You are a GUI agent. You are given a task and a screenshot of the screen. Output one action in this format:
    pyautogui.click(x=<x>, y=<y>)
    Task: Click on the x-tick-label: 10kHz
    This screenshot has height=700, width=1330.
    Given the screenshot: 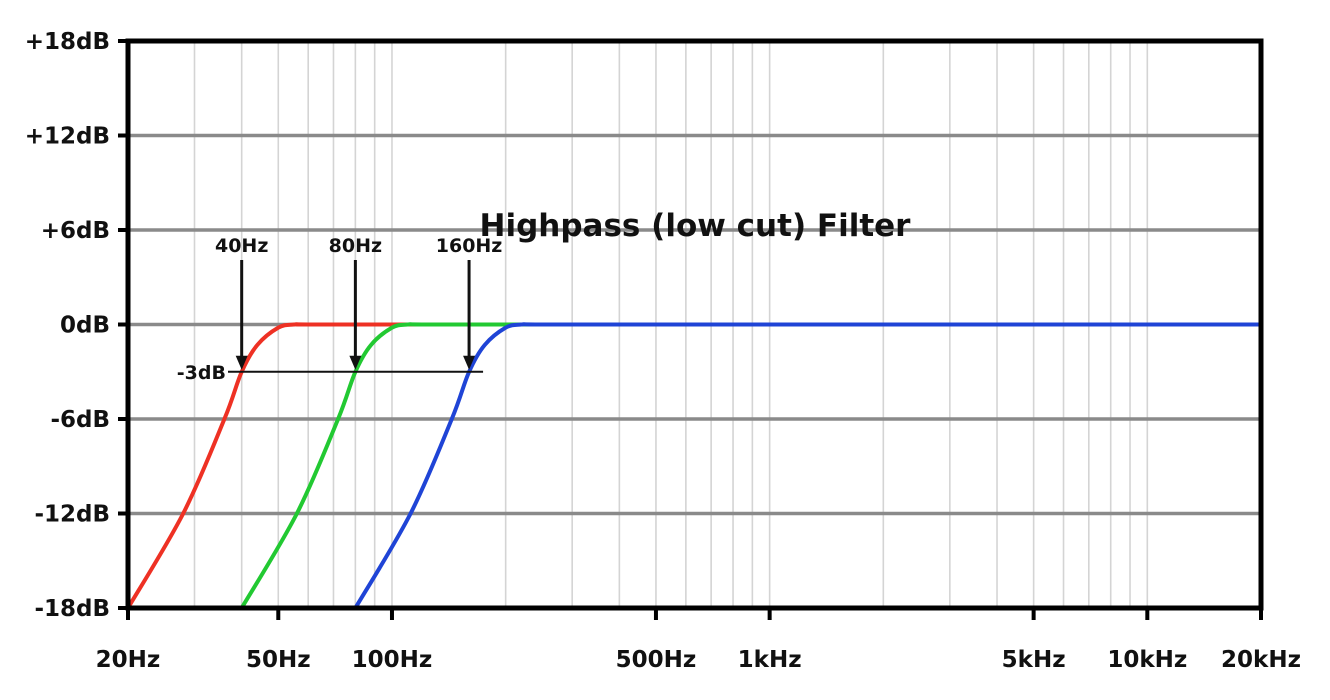 What is the action you would take?
    pyautogui.click(x=1147, y=660)
    